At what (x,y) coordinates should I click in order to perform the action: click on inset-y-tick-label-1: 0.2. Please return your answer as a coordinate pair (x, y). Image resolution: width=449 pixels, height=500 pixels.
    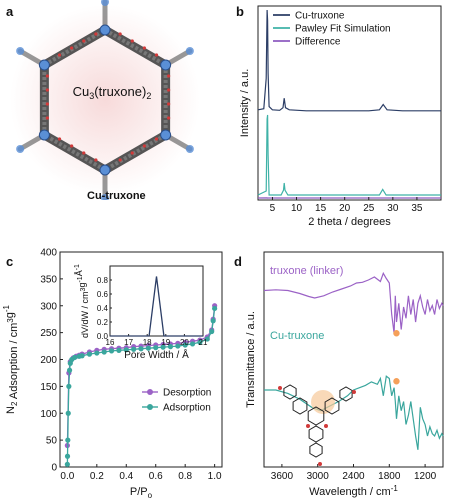
    Looking at the image, I should click on (103, 322).